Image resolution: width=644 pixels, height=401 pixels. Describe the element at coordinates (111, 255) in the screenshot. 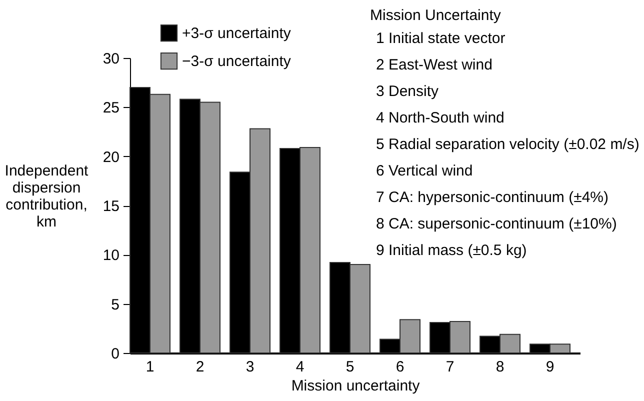

I see `y-tick-label: 10` at that location.